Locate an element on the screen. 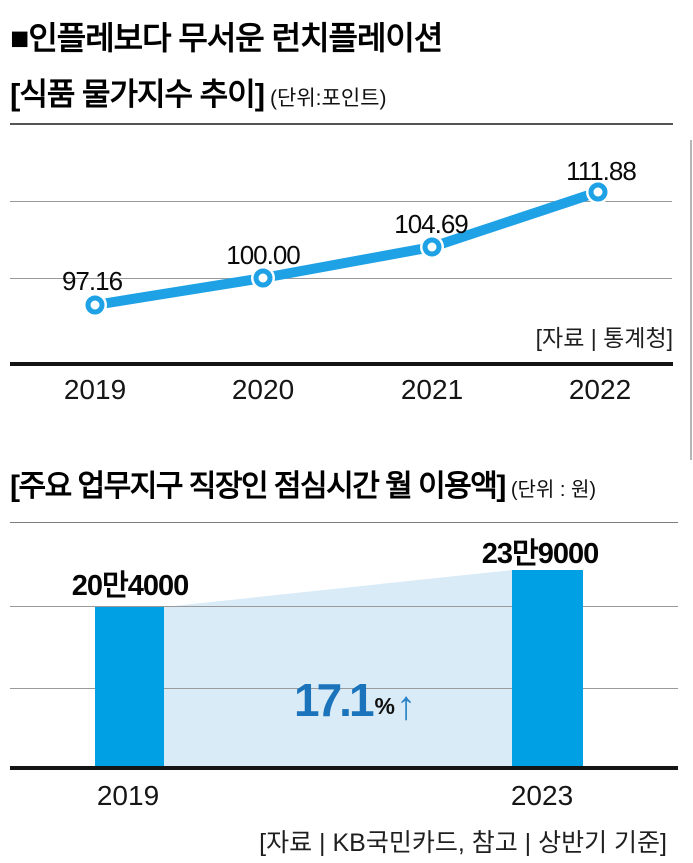 The width and height of the screenshot is (693, 863). bar-2019 is located at coordinates (129, 687).